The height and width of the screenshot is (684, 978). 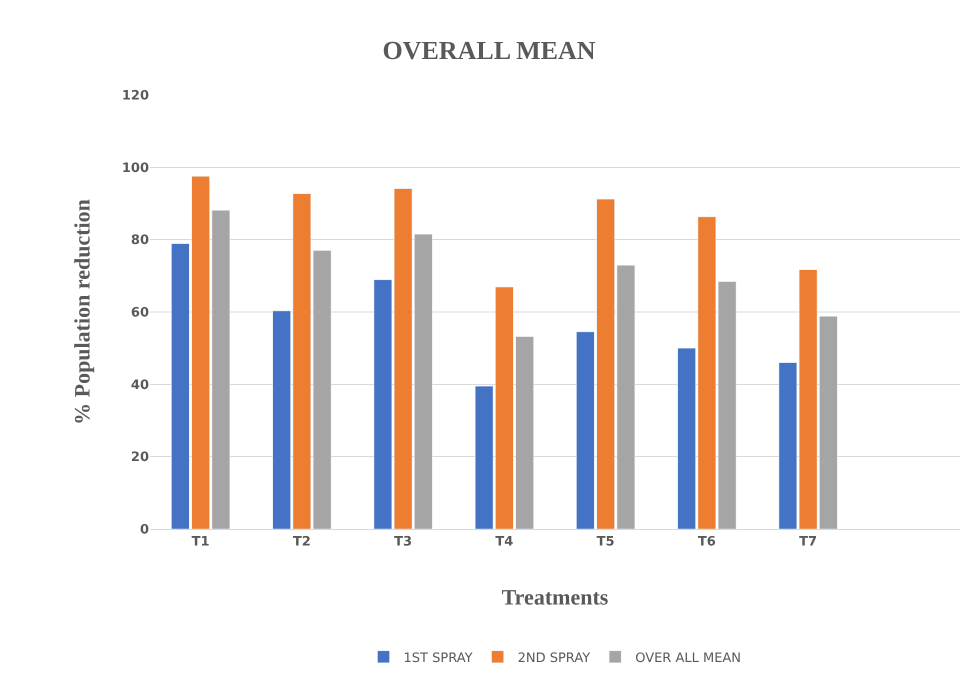 I want to click on y-tick-label: 40, so click(x=139, y=385).